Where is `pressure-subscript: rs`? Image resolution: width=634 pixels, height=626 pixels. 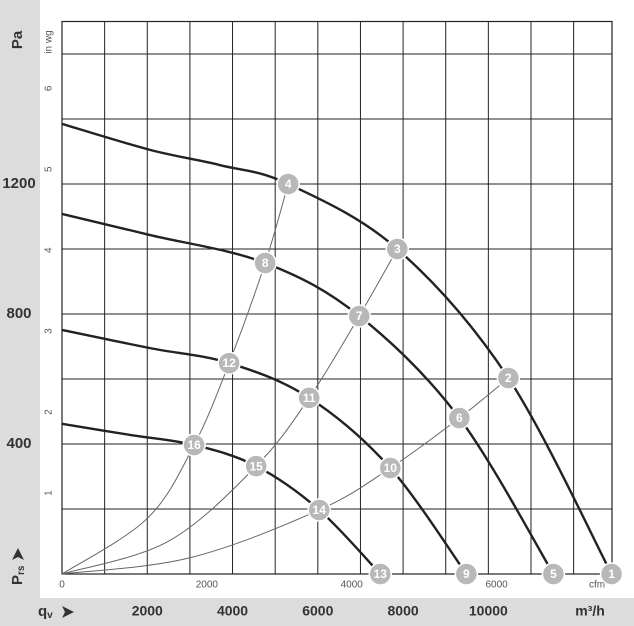
pressure-subscript: rs is located at coordinates (21, 570).